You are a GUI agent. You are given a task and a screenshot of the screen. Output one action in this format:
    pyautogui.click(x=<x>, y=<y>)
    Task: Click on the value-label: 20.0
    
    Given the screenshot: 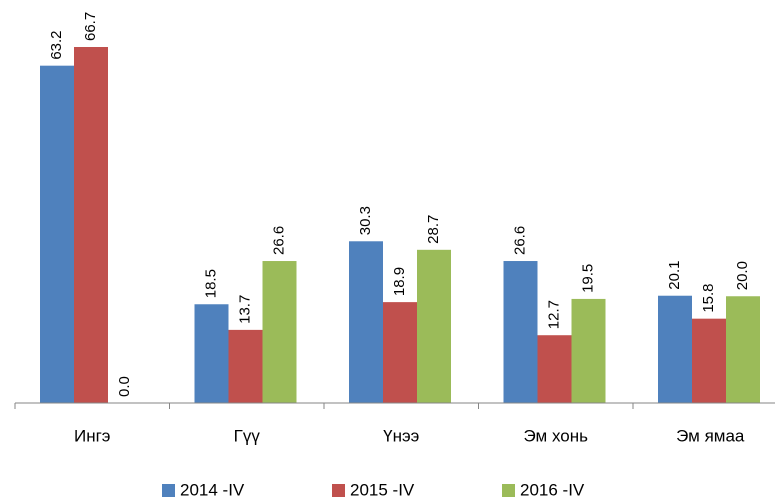 What is the action you would take?
    pyautogui.click(x=742, y=275)
    